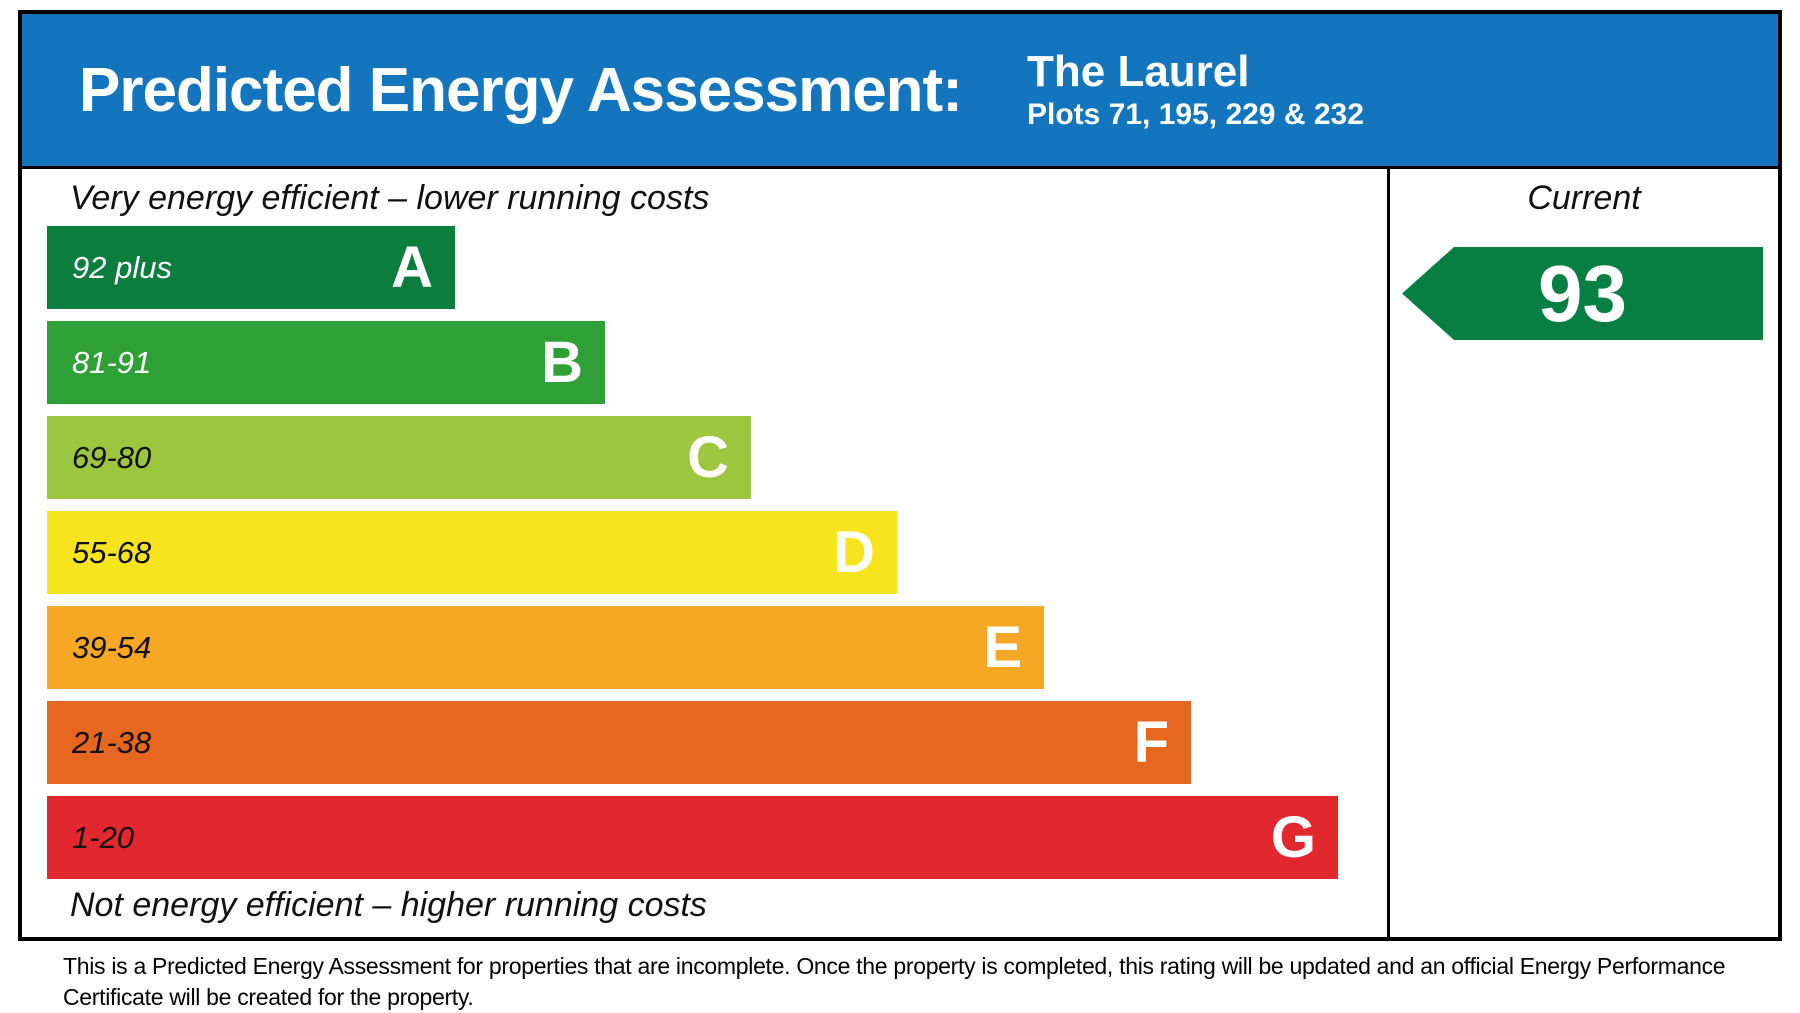 This screenshot has height=1013, width=1800. What do you see at coordinates (112, 647) in the screenshot?
I see `band-range-label: 39-54` at bounding box center [112, 647].